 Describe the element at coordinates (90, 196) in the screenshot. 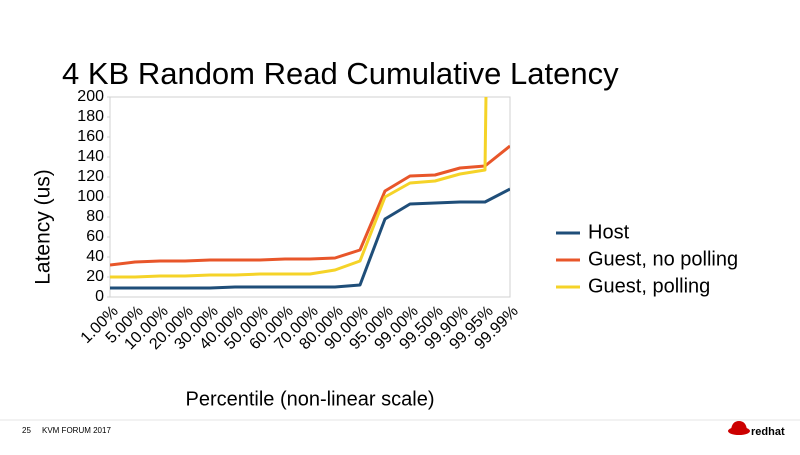

I see `y-tick-label: 100` at that location.